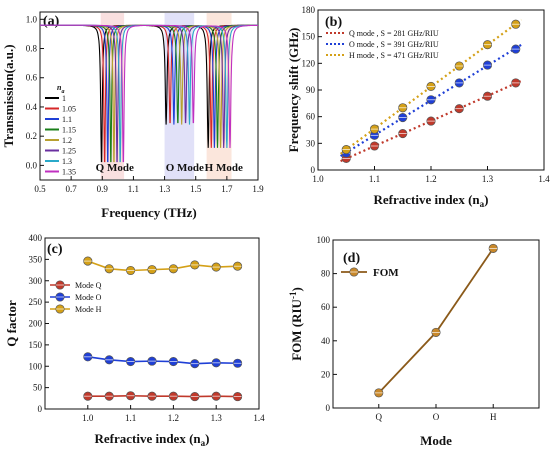 The image size is (550, 453). What do you see at coordinates (11, 323) in the screenshot?
I see `panel-c-y-axis-label: Q factor` at bounding box center [11, 323].